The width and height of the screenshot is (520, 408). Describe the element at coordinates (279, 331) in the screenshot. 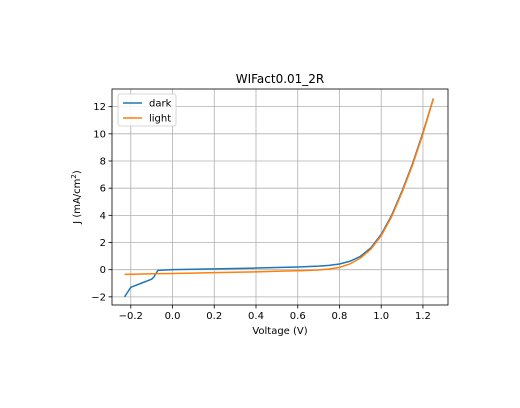

I see `x-axis-label: Voltage (V)` at that location.